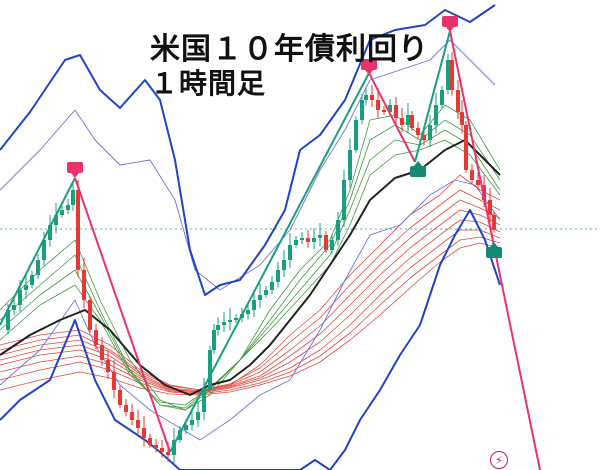  I want to click on peak-marker-pointer, so click(369, 72).